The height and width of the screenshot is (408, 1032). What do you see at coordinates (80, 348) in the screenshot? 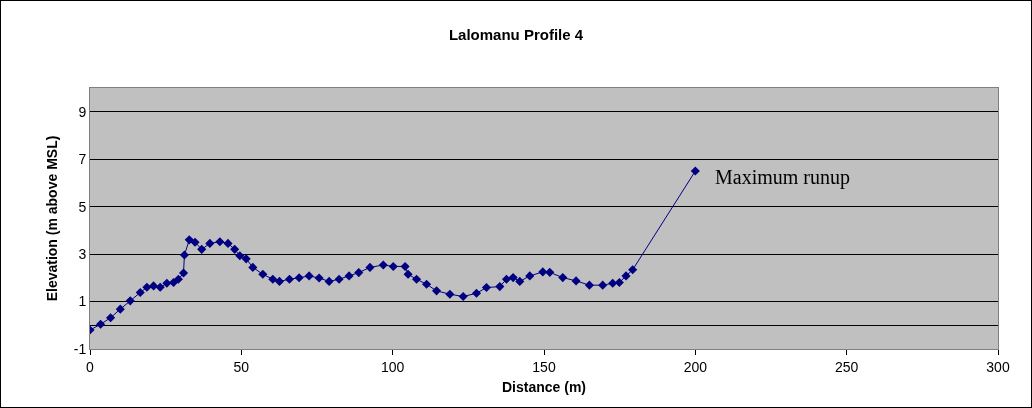
I see `y-tick-label: -1` at bounding box center [80, 348].